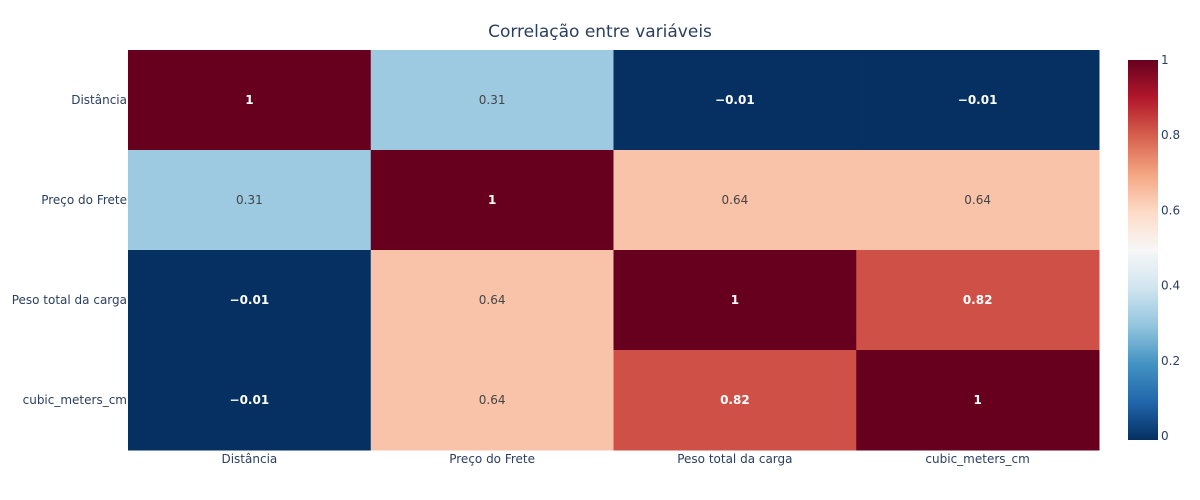 This screenshot has width=1200, height=500. Describe the element at coordinates (1165, 436) in the screenshot. I see `colorbar-tick-label: 0` at that location.